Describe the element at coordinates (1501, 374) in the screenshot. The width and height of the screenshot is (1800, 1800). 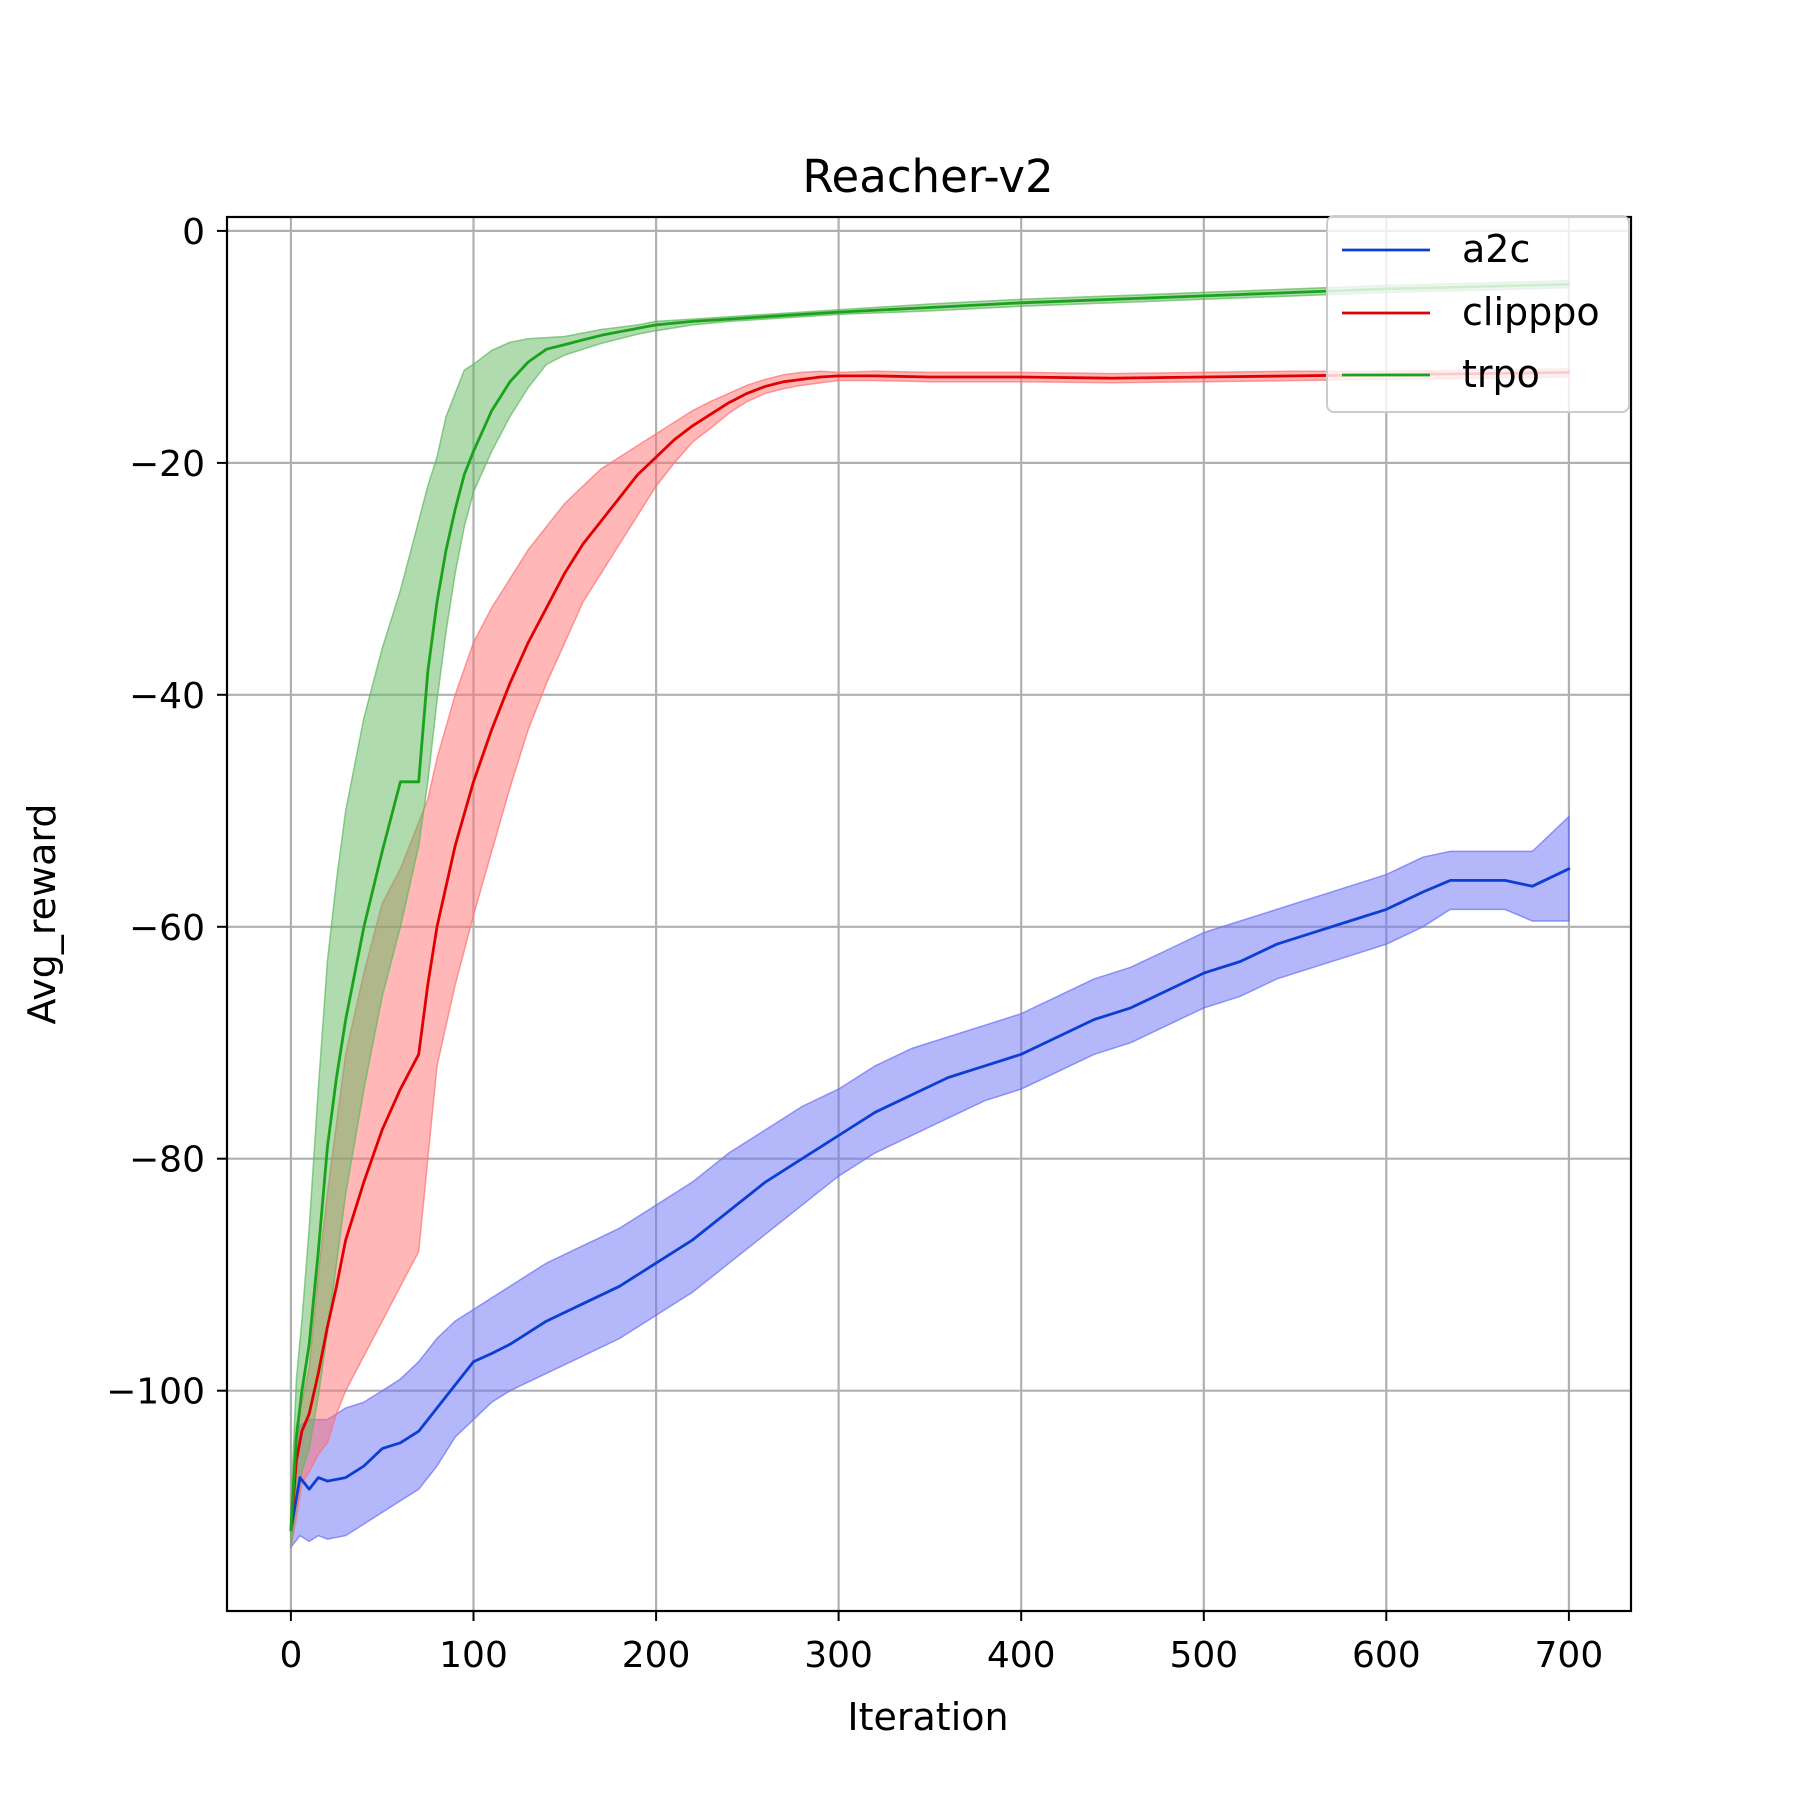
I see `legend-label-trpo: trpo` at that location.